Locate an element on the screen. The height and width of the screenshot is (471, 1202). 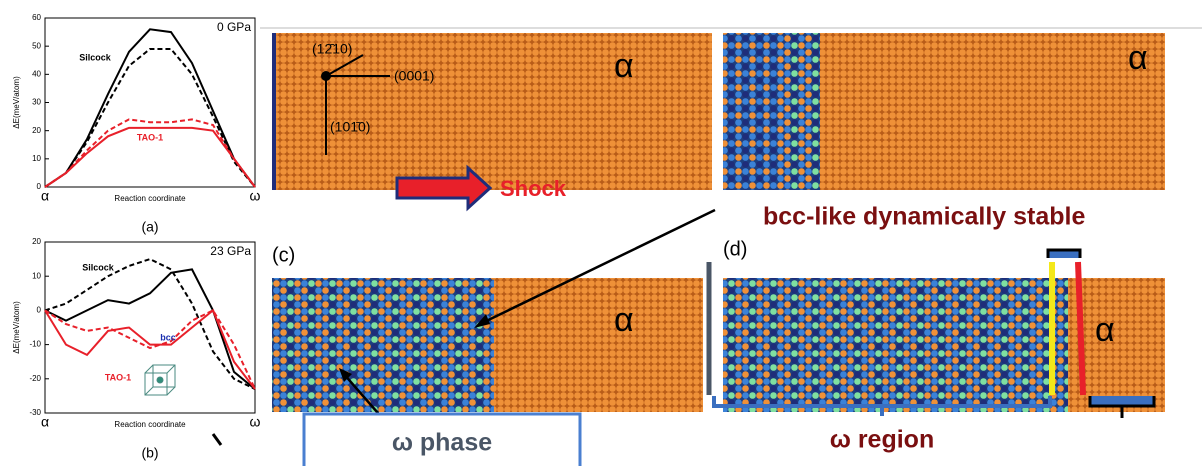
y-tick-label: 40 is located at coordinates (36, 73).